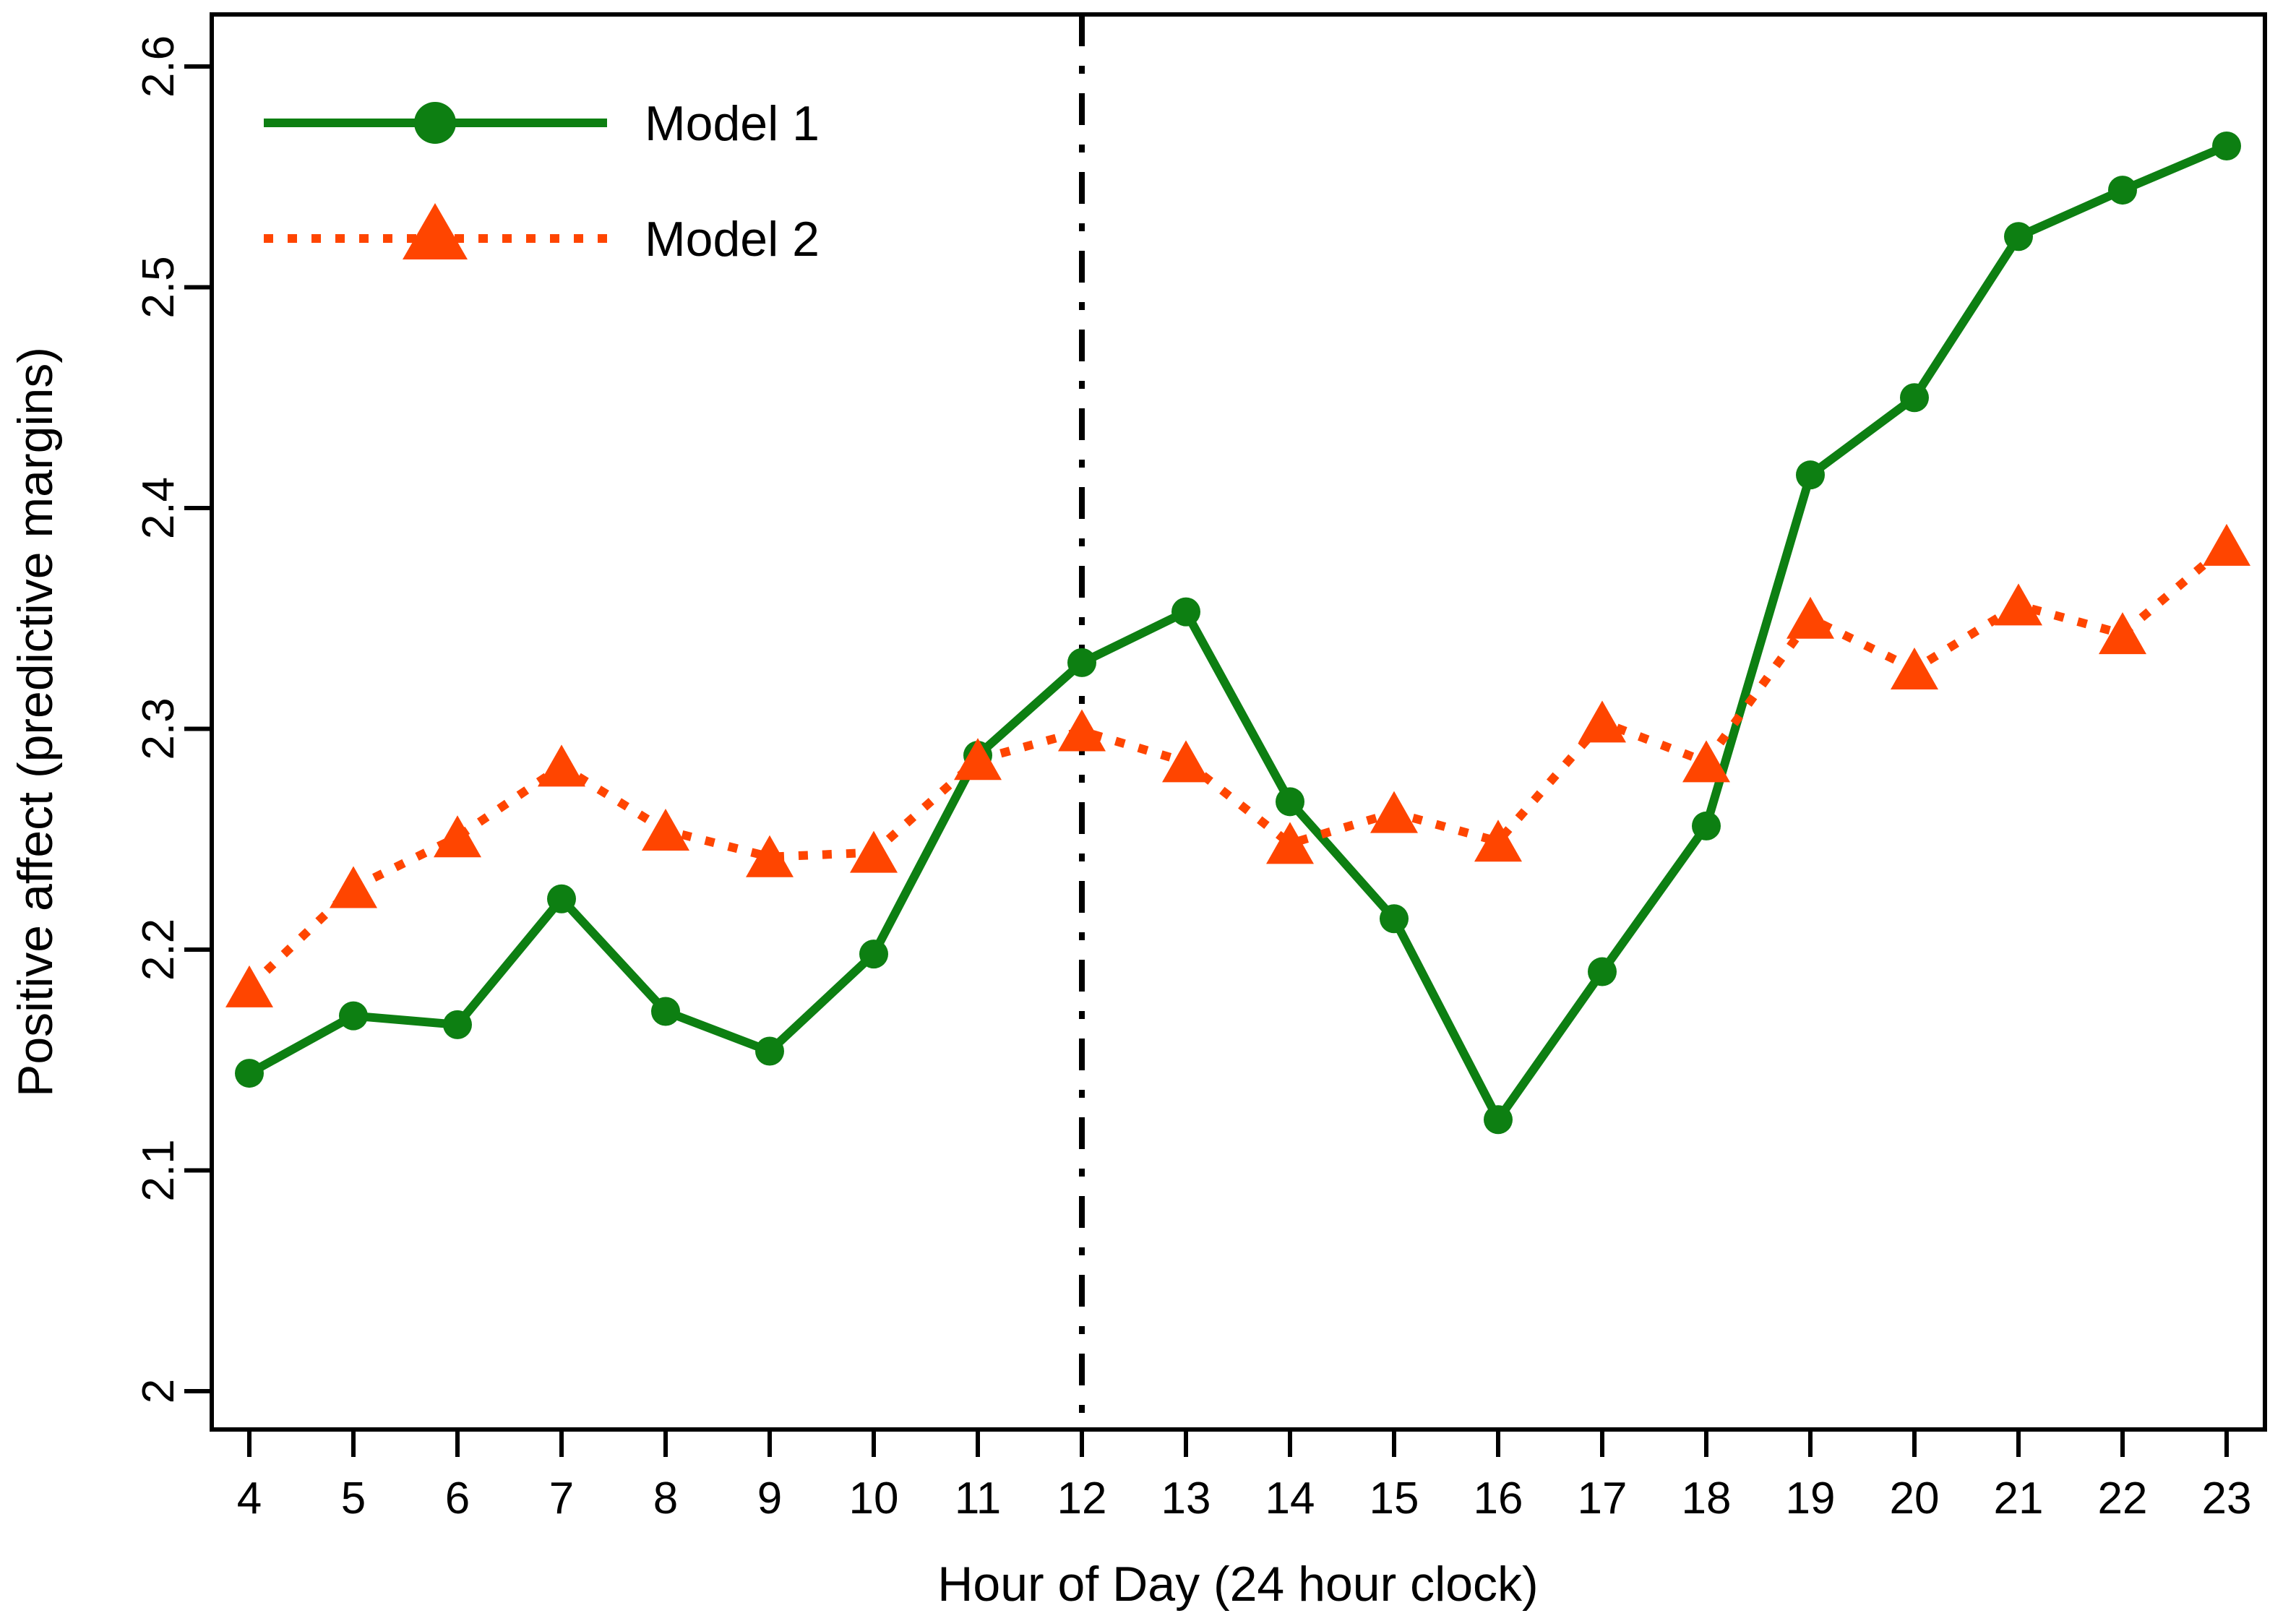 The height and width of the screenshot is (1621, 2296). I want to click on x-tick-label: 16, so click(1498, 1498).